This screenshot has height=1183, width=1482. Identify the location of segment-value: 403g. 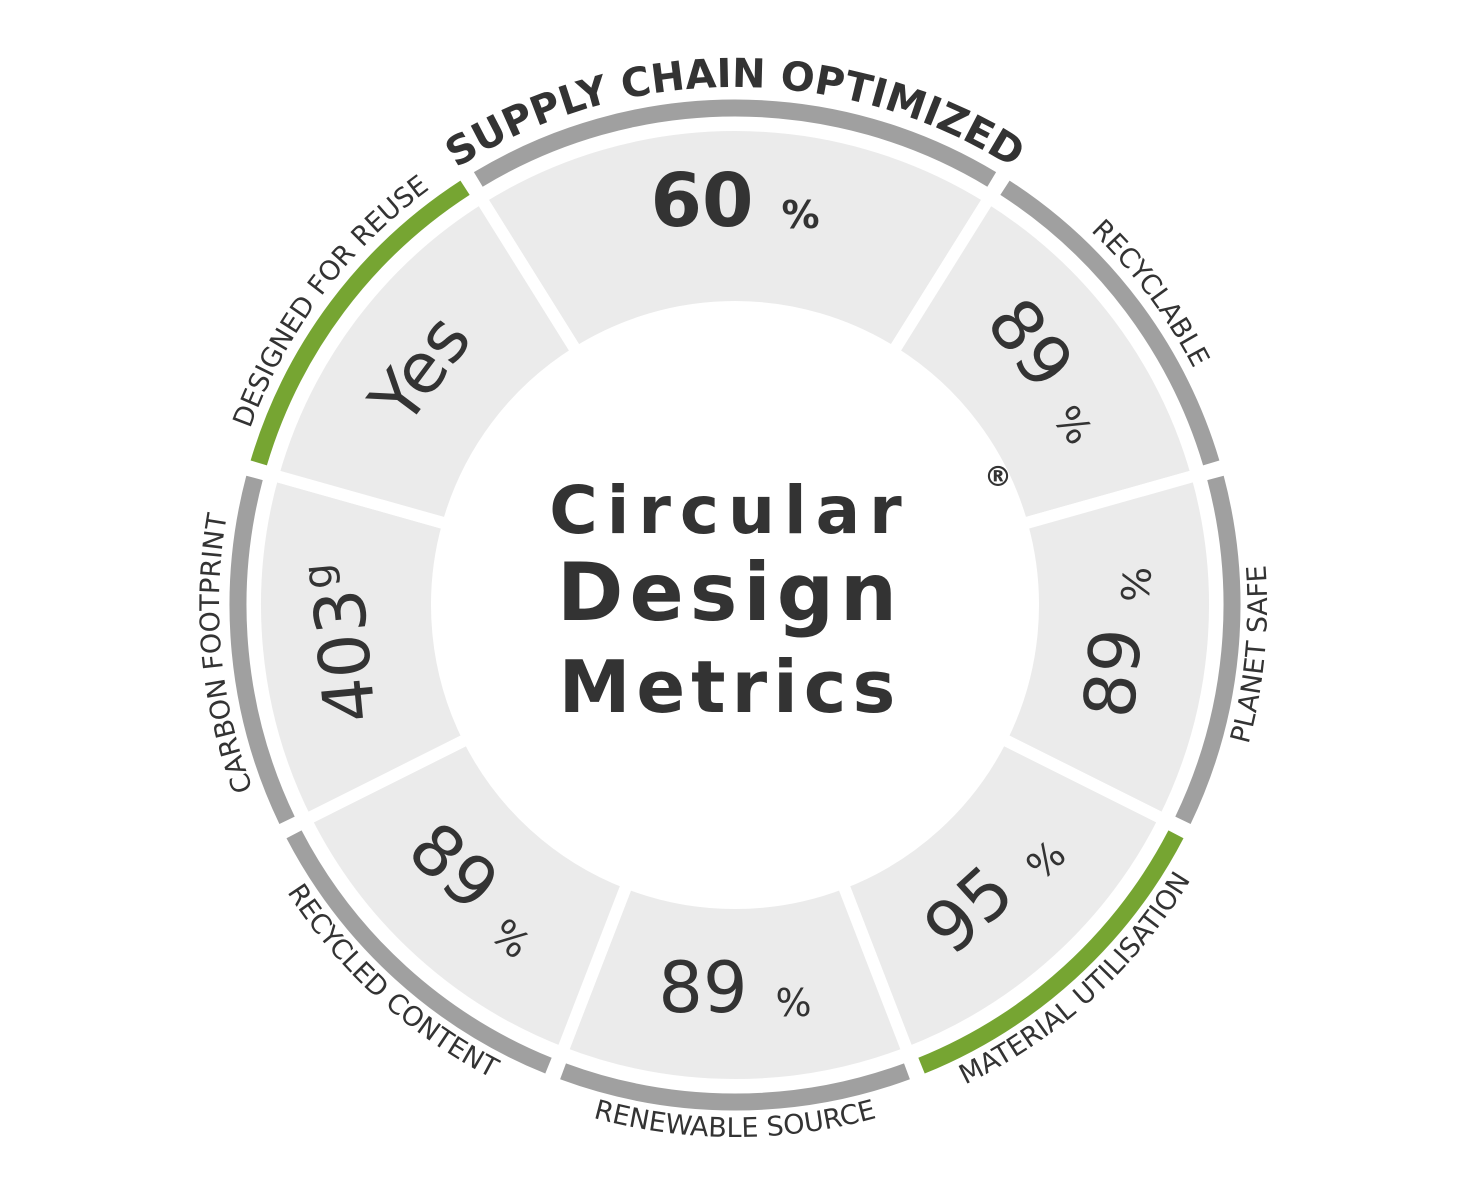
(343, 642).